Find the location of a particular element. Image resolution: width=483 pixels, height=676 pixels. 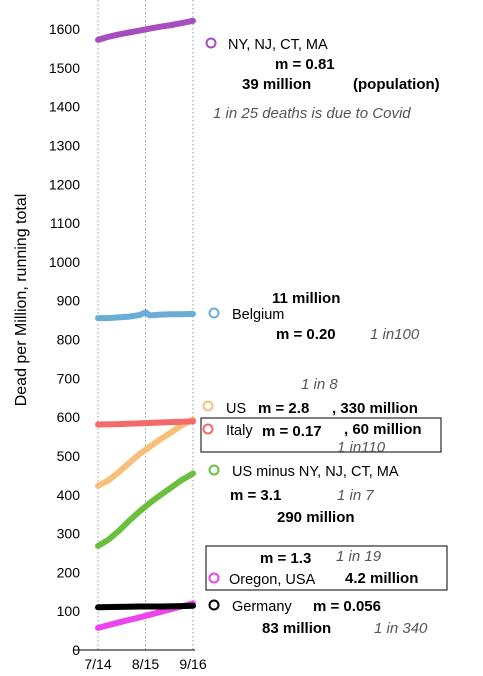

italy-annotation-box is located at coordinates (321, 435).